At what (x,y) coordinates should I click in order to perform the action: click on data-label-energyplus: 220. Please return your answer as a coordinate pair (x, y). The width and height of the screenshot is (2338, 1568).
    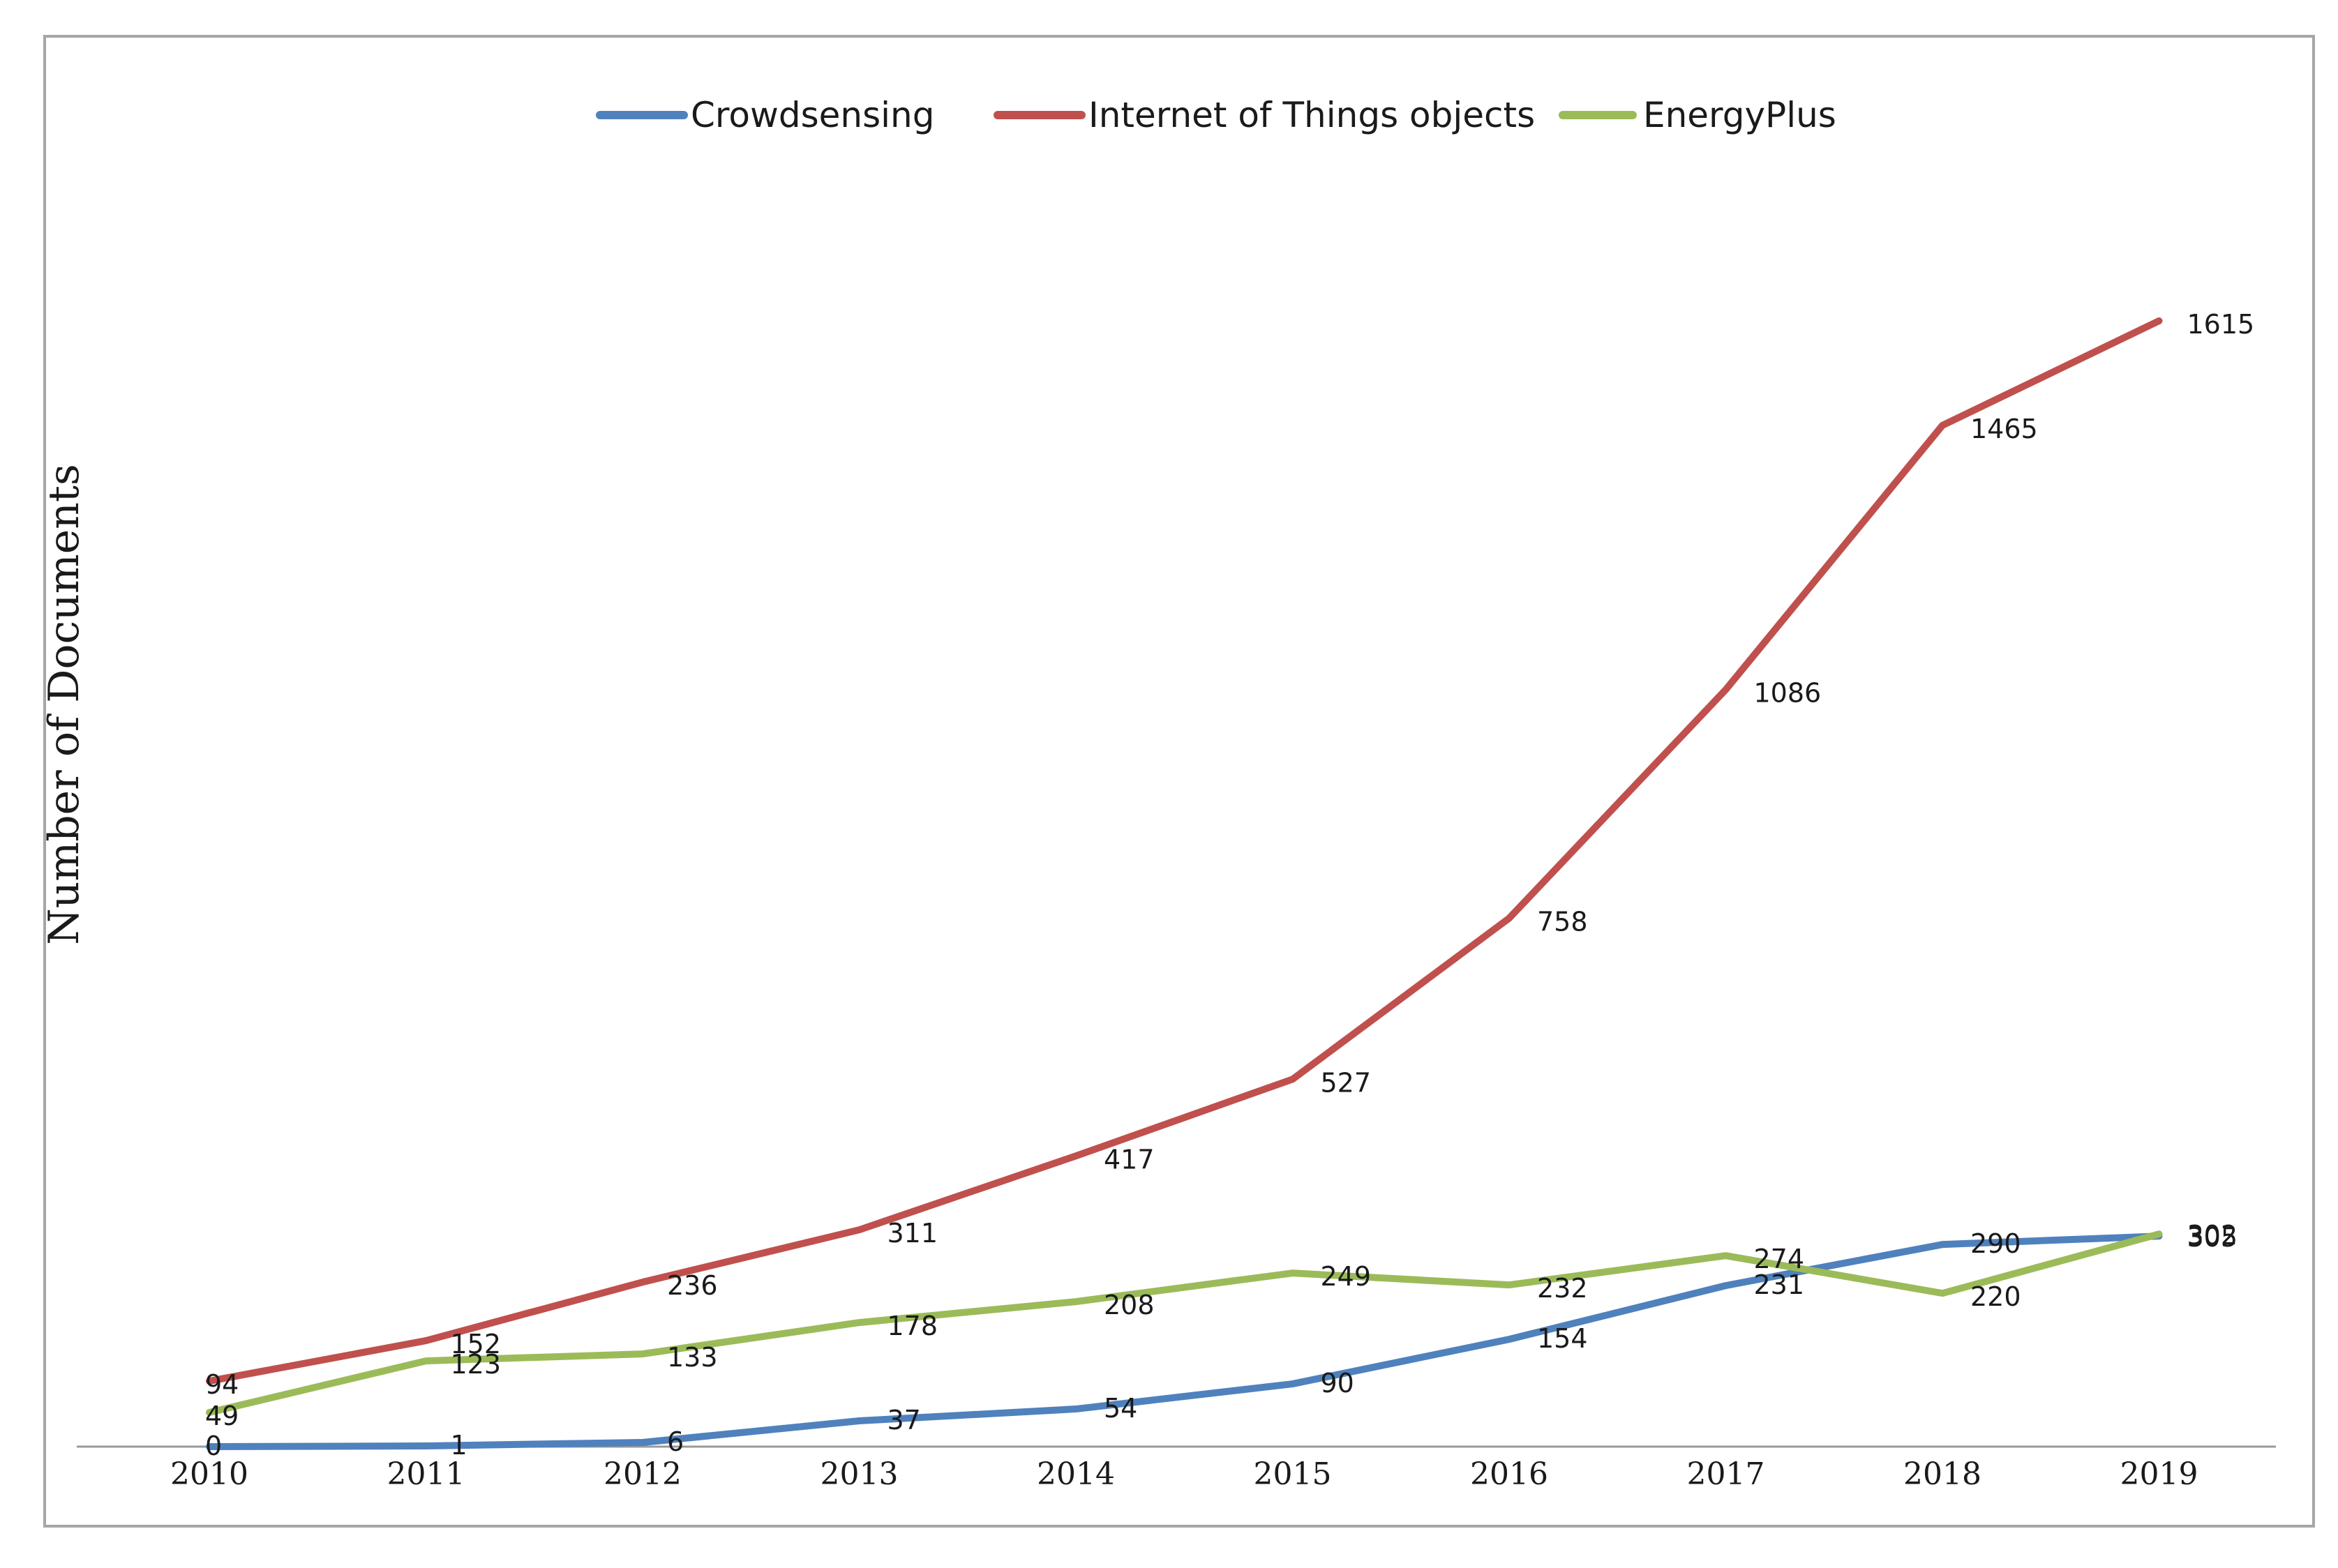
    Looking at the image, I should click on (1995, 1296).